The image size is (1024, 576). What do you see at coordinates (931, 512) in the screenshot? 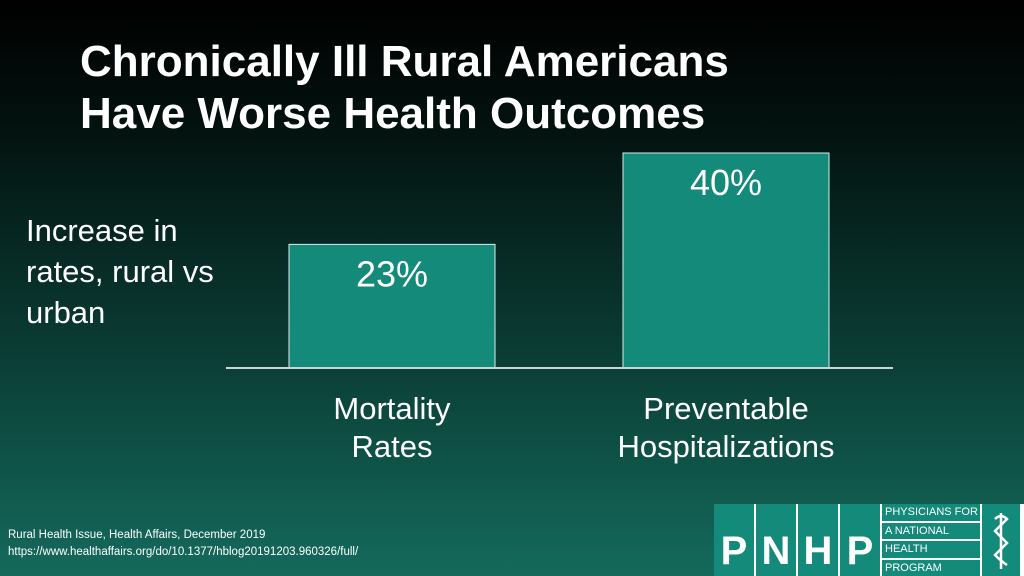
I see `logo-text-line: PHYSICIANS FOR` at bounding box center [931, 512].